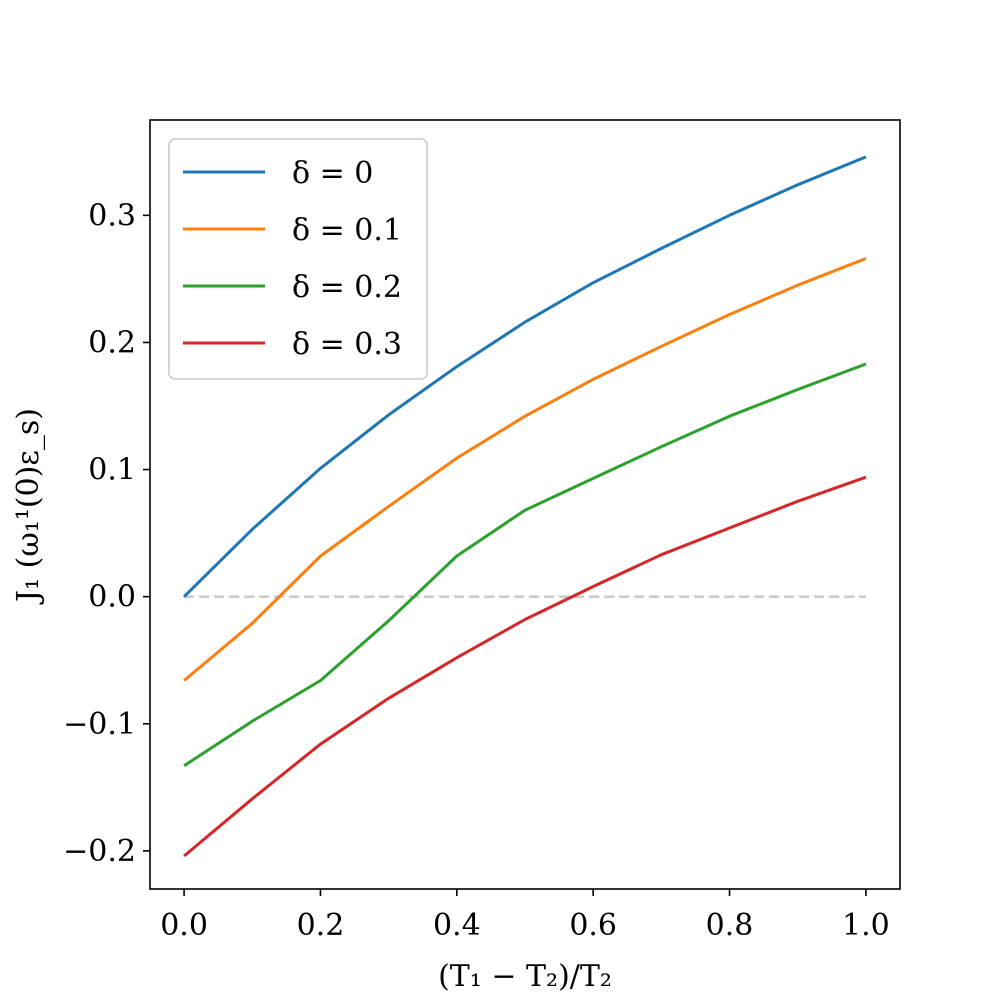 This screenshot has height=1000, width=1000. Describe the element at coordinates (321, 925) in the screenshot. I see `x-tick-label: 0.2` at that location.